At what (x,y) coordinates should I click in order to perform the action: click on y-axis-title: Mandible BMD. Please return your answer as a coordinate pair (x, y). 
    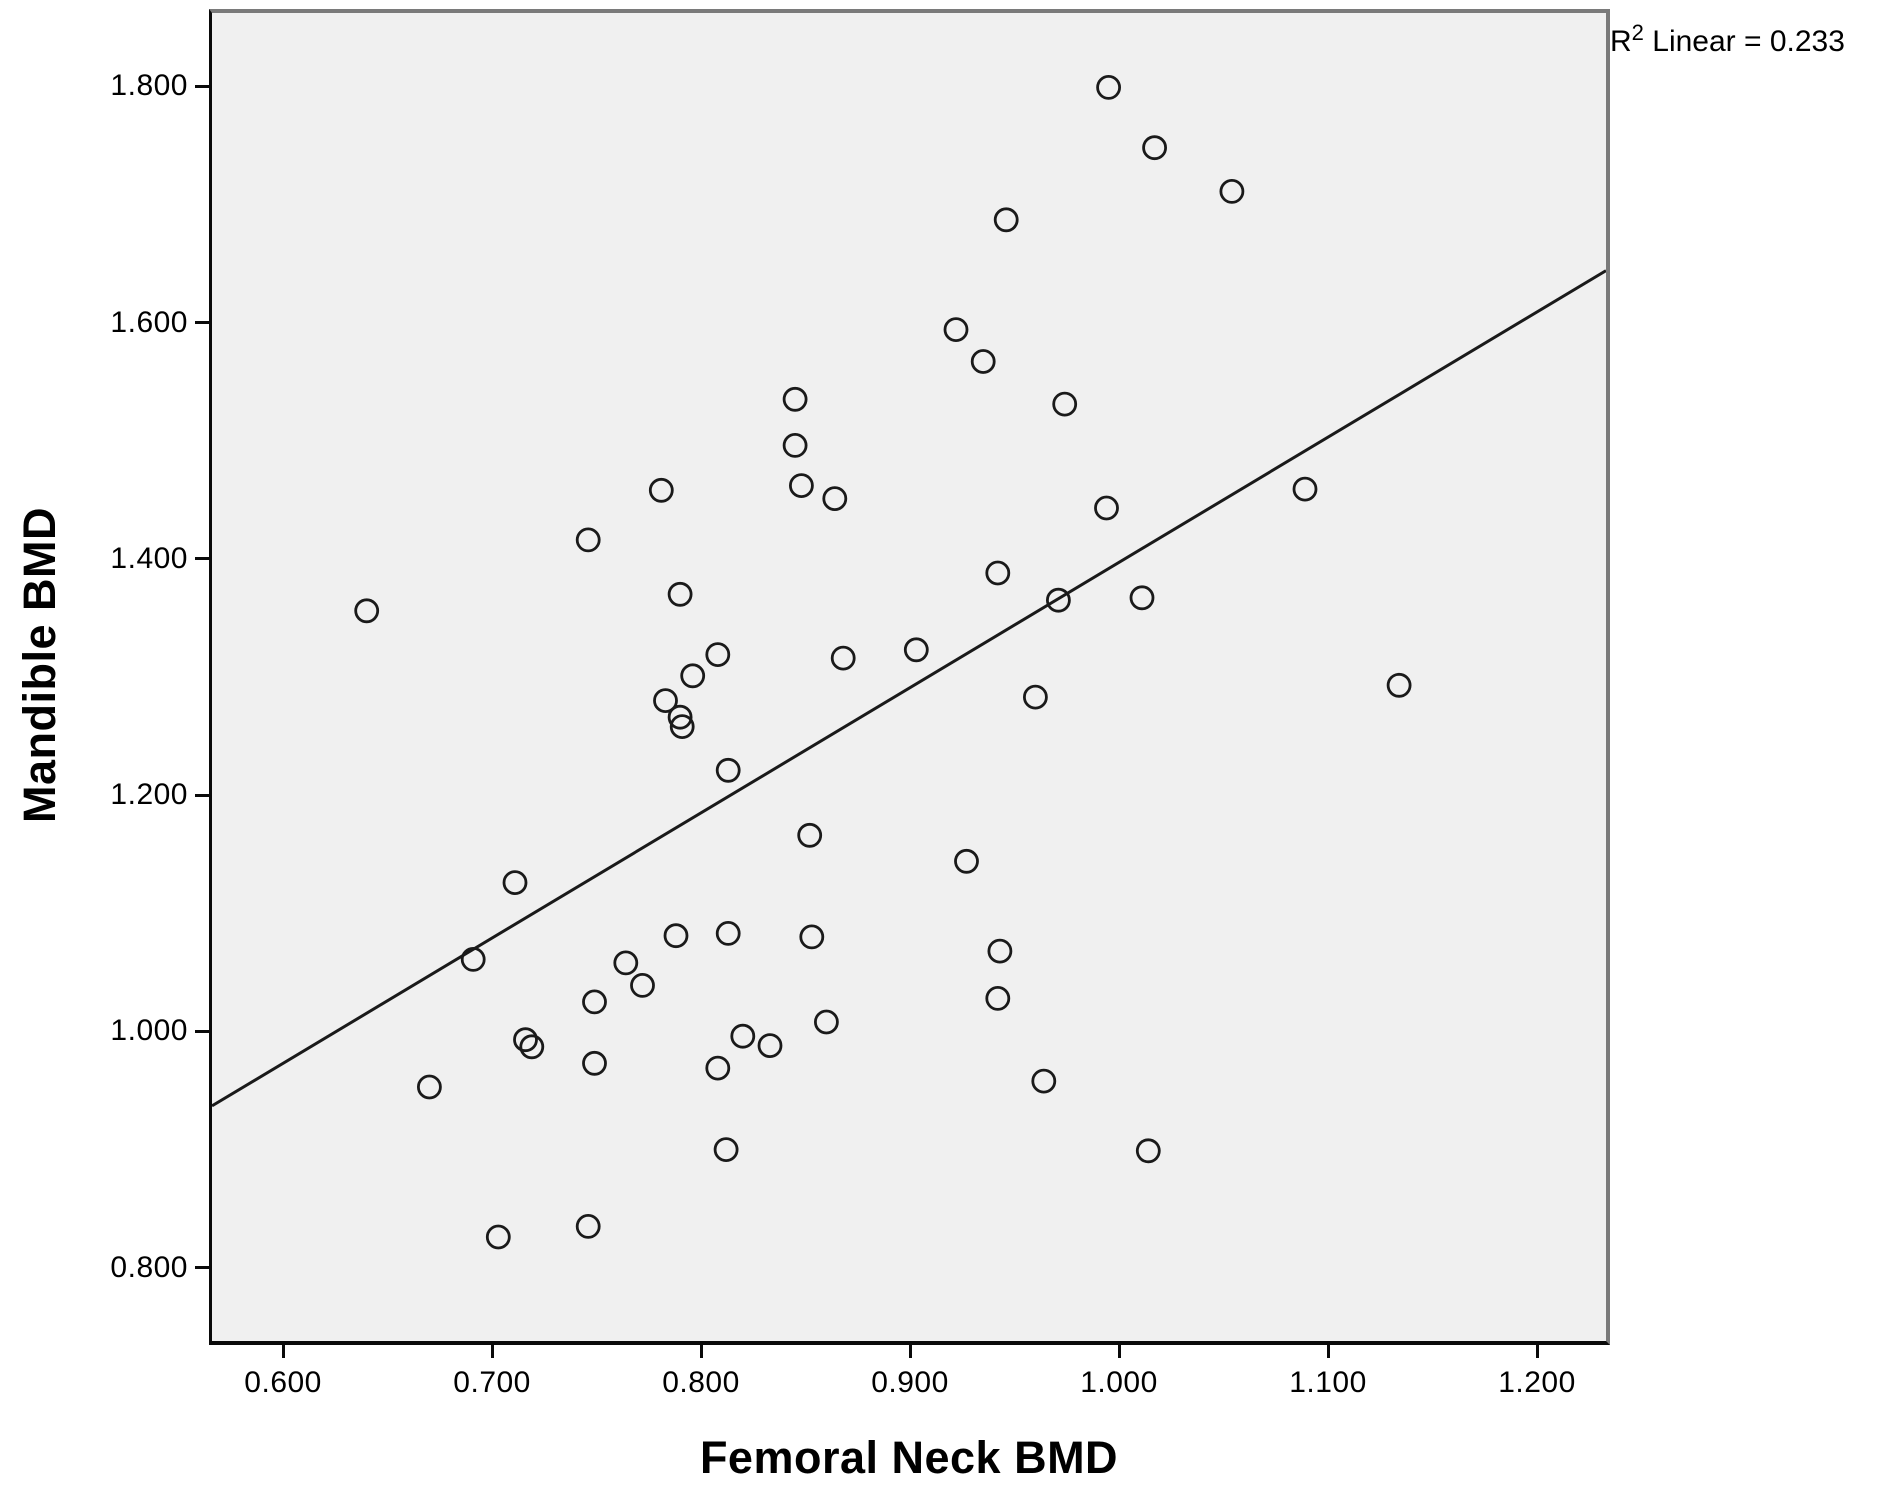
    Looking at the image, I should click on (39, 665).